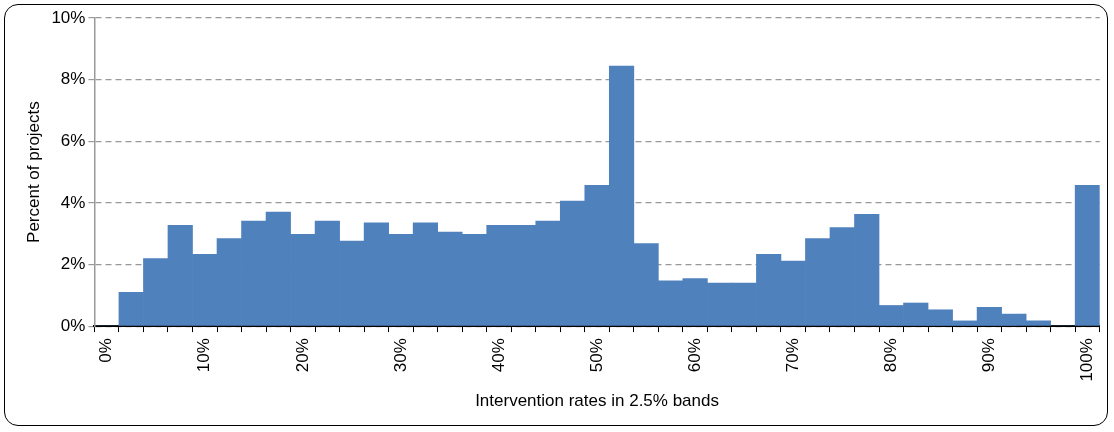  What do you see at coordinates (73, 264) in the screenshot?
I see `y-tick-label: 2%` at bounding box center [73, 264].